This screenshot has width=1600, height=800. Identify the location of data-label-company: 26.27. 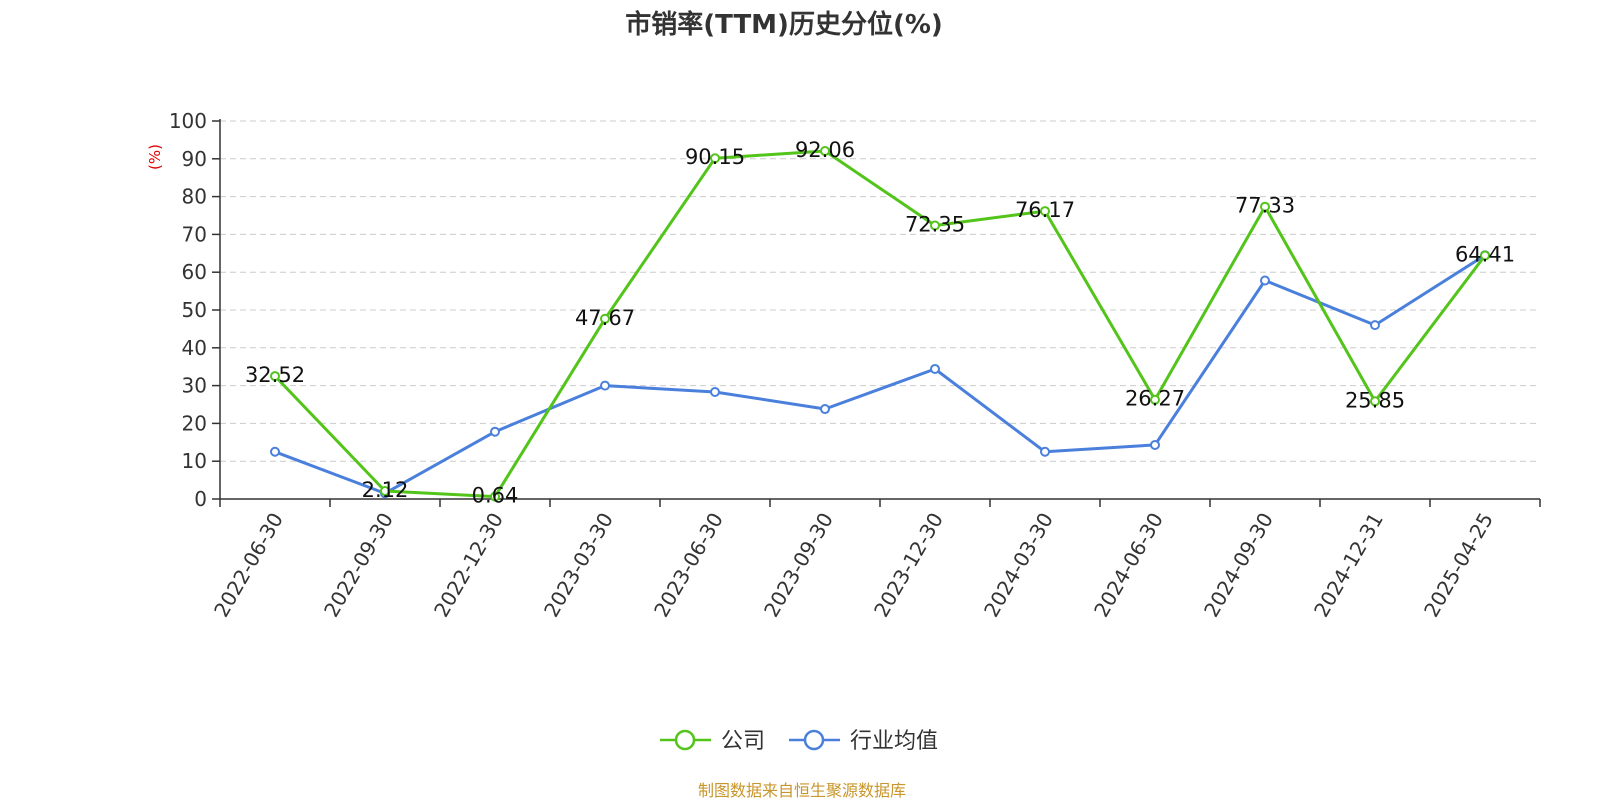
(1155, 399).